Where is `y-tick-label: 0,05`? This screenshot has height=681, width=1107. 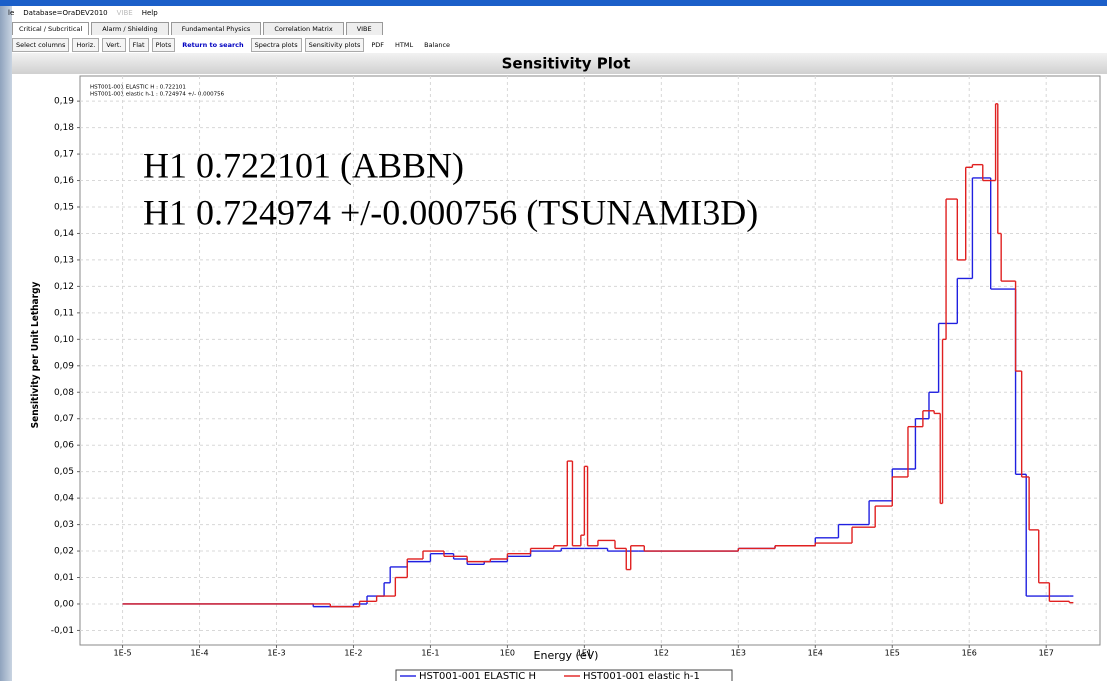
y-tick-label: 0,05 is located at coordinates (64, 472).